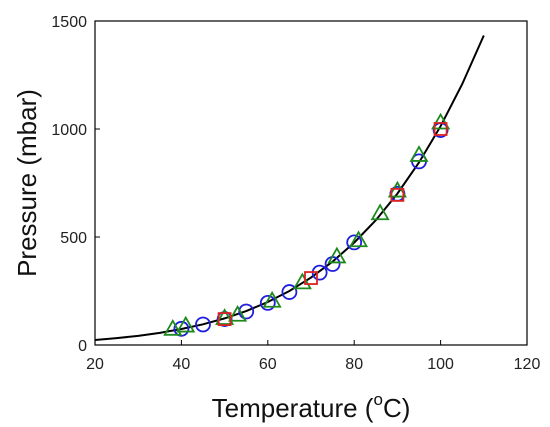 This screenshot has width=550, height=427. What do you see at coordinates (182, 364) in the screenshot?
I see `x-tick-label: 40` at bounding box center [182, 364].